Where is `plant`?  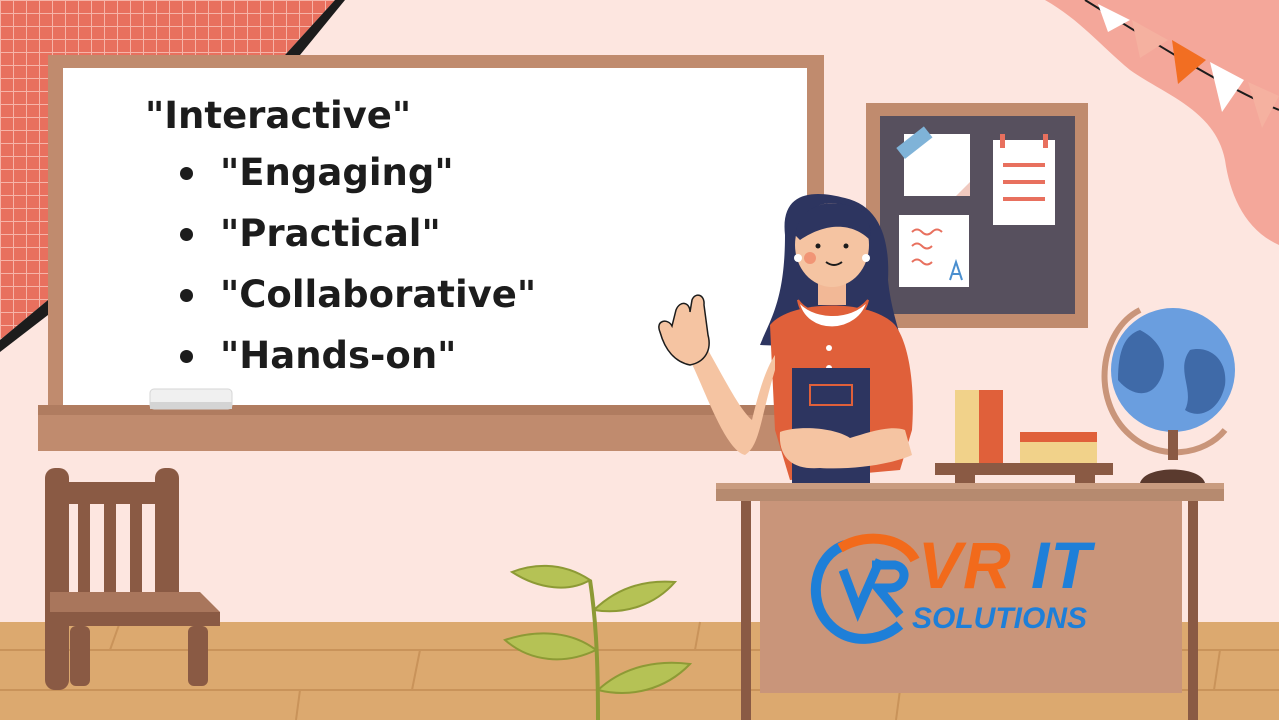
plant is located at coordinates (598, 642).